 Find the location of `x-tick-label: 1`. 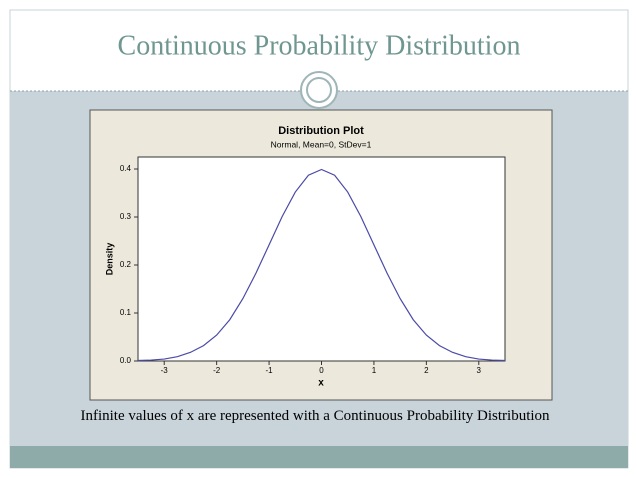

x-tick-label: 1 is located at coordinates (374, 370).